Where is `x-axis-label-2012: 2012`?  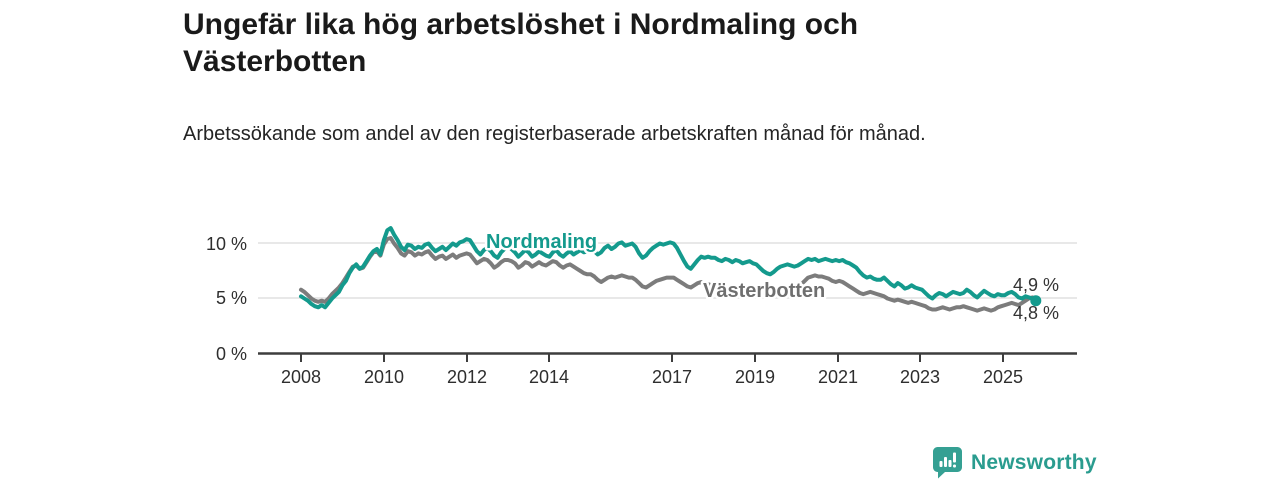
x-axis-label-2012: 2012 is located at coordinates (467, 377).